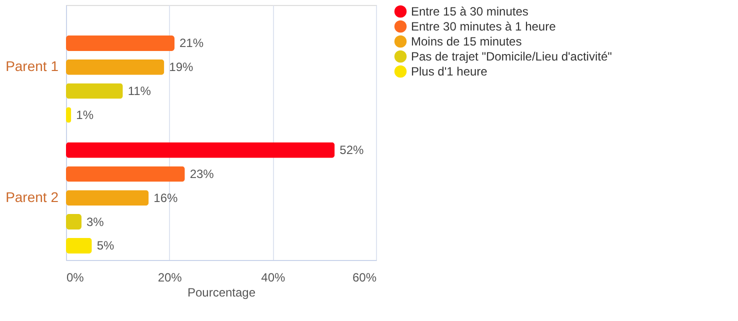  What do you see at coordinates (273, 277) in the screenshot?
I see `x-tick-label: 40%` at bounding box center [273, 277].